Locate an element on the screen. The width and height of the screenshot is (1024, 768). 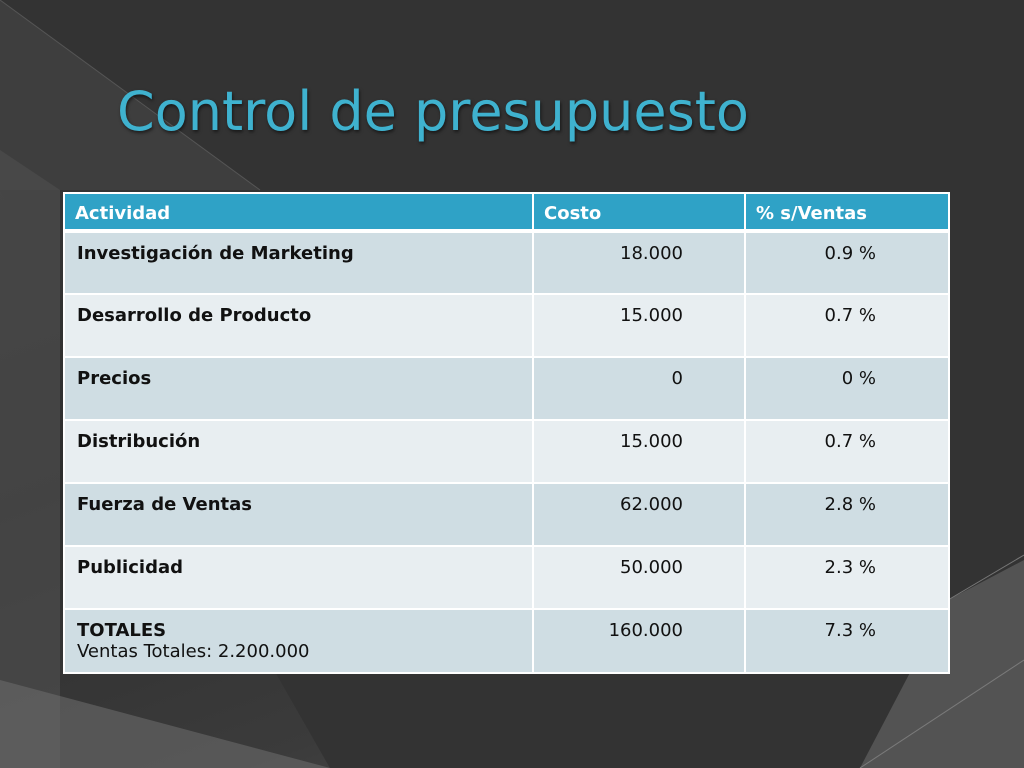
table-row: Precios 0 0 % is located at coordinates (506, 388).